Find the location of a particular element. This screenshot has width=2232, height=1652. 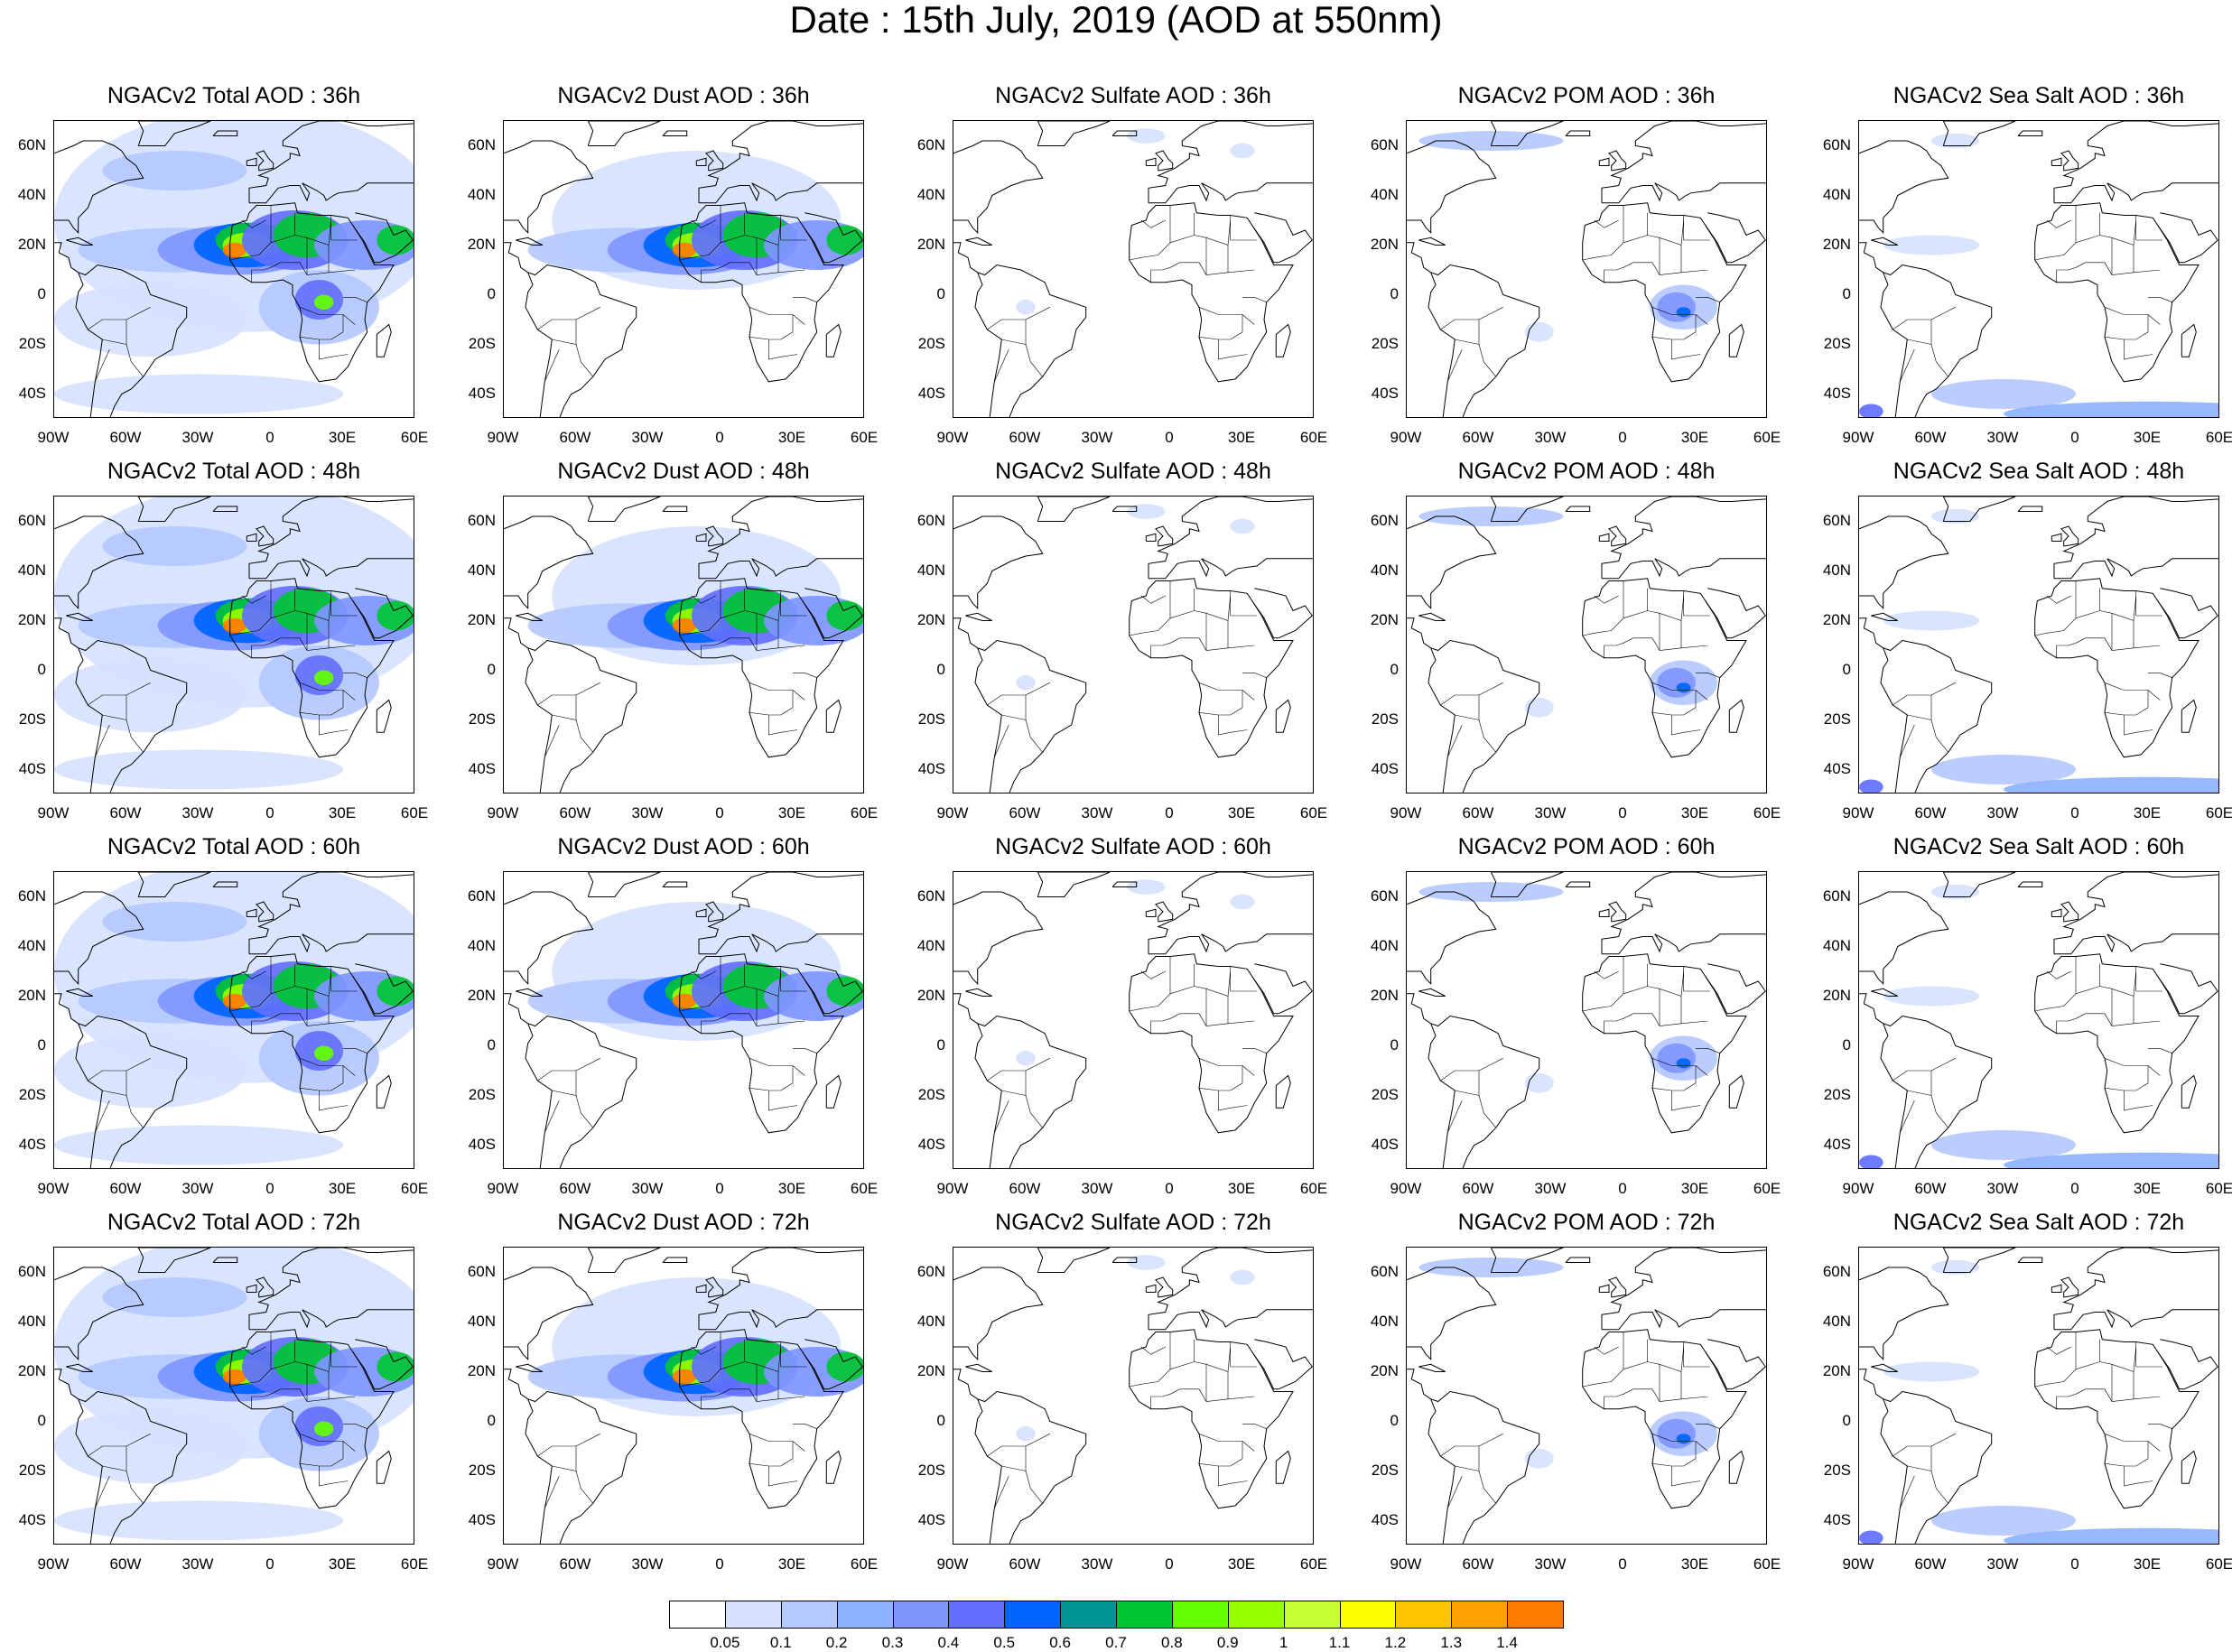

lon-tick-label: 30W is located at coordinates (1550, 437).